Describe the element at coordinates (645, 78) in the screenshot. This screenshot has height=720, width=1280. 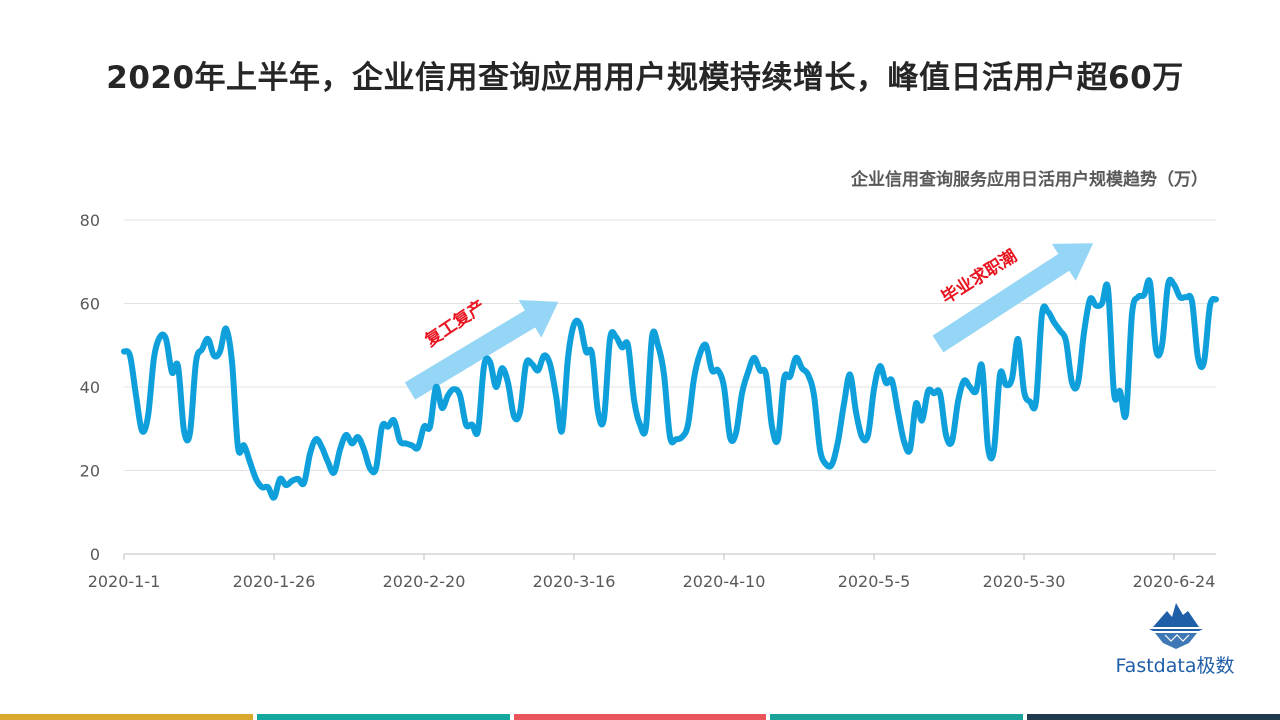
I see `page-title: 2020年上半年，企业信用查询应用用户规模持续增长，峰值日活用户超60万` at that location.